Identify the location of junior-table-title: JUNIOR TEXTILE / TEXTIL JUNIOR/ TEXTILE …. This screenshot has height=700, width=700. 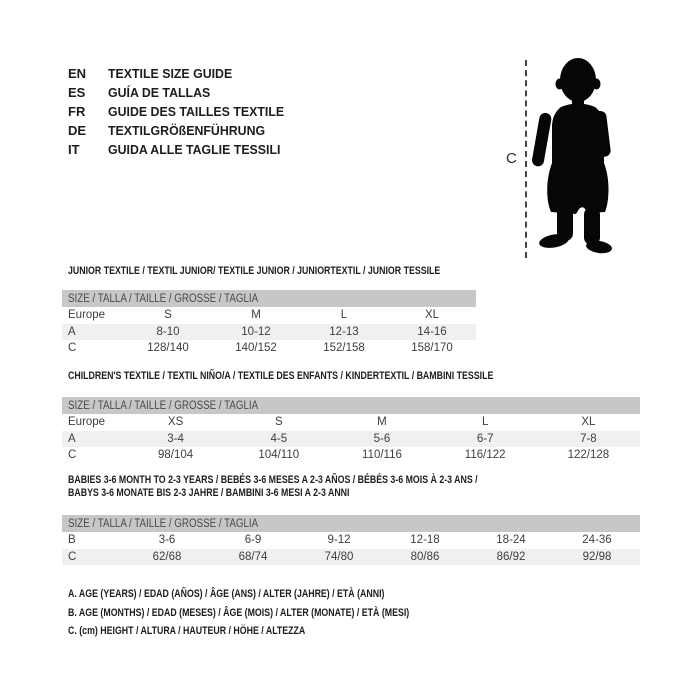
(300, 271).